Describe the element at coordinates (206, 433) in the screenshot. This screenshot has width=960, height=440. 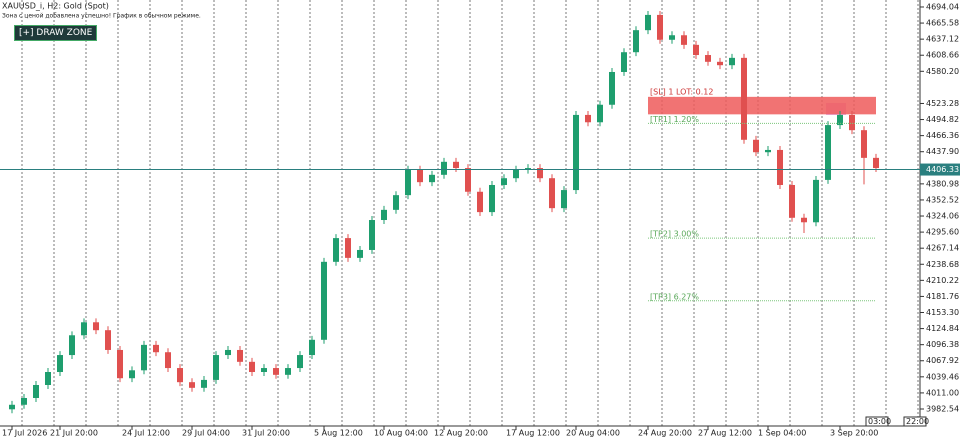
I see `x-tick-label: 29 Jul 04:00` at that location.